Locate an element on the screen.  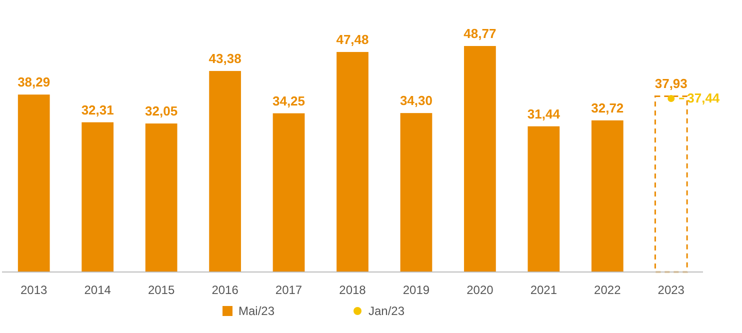
data-label: 48,77 is located at coordinates (480, 33).